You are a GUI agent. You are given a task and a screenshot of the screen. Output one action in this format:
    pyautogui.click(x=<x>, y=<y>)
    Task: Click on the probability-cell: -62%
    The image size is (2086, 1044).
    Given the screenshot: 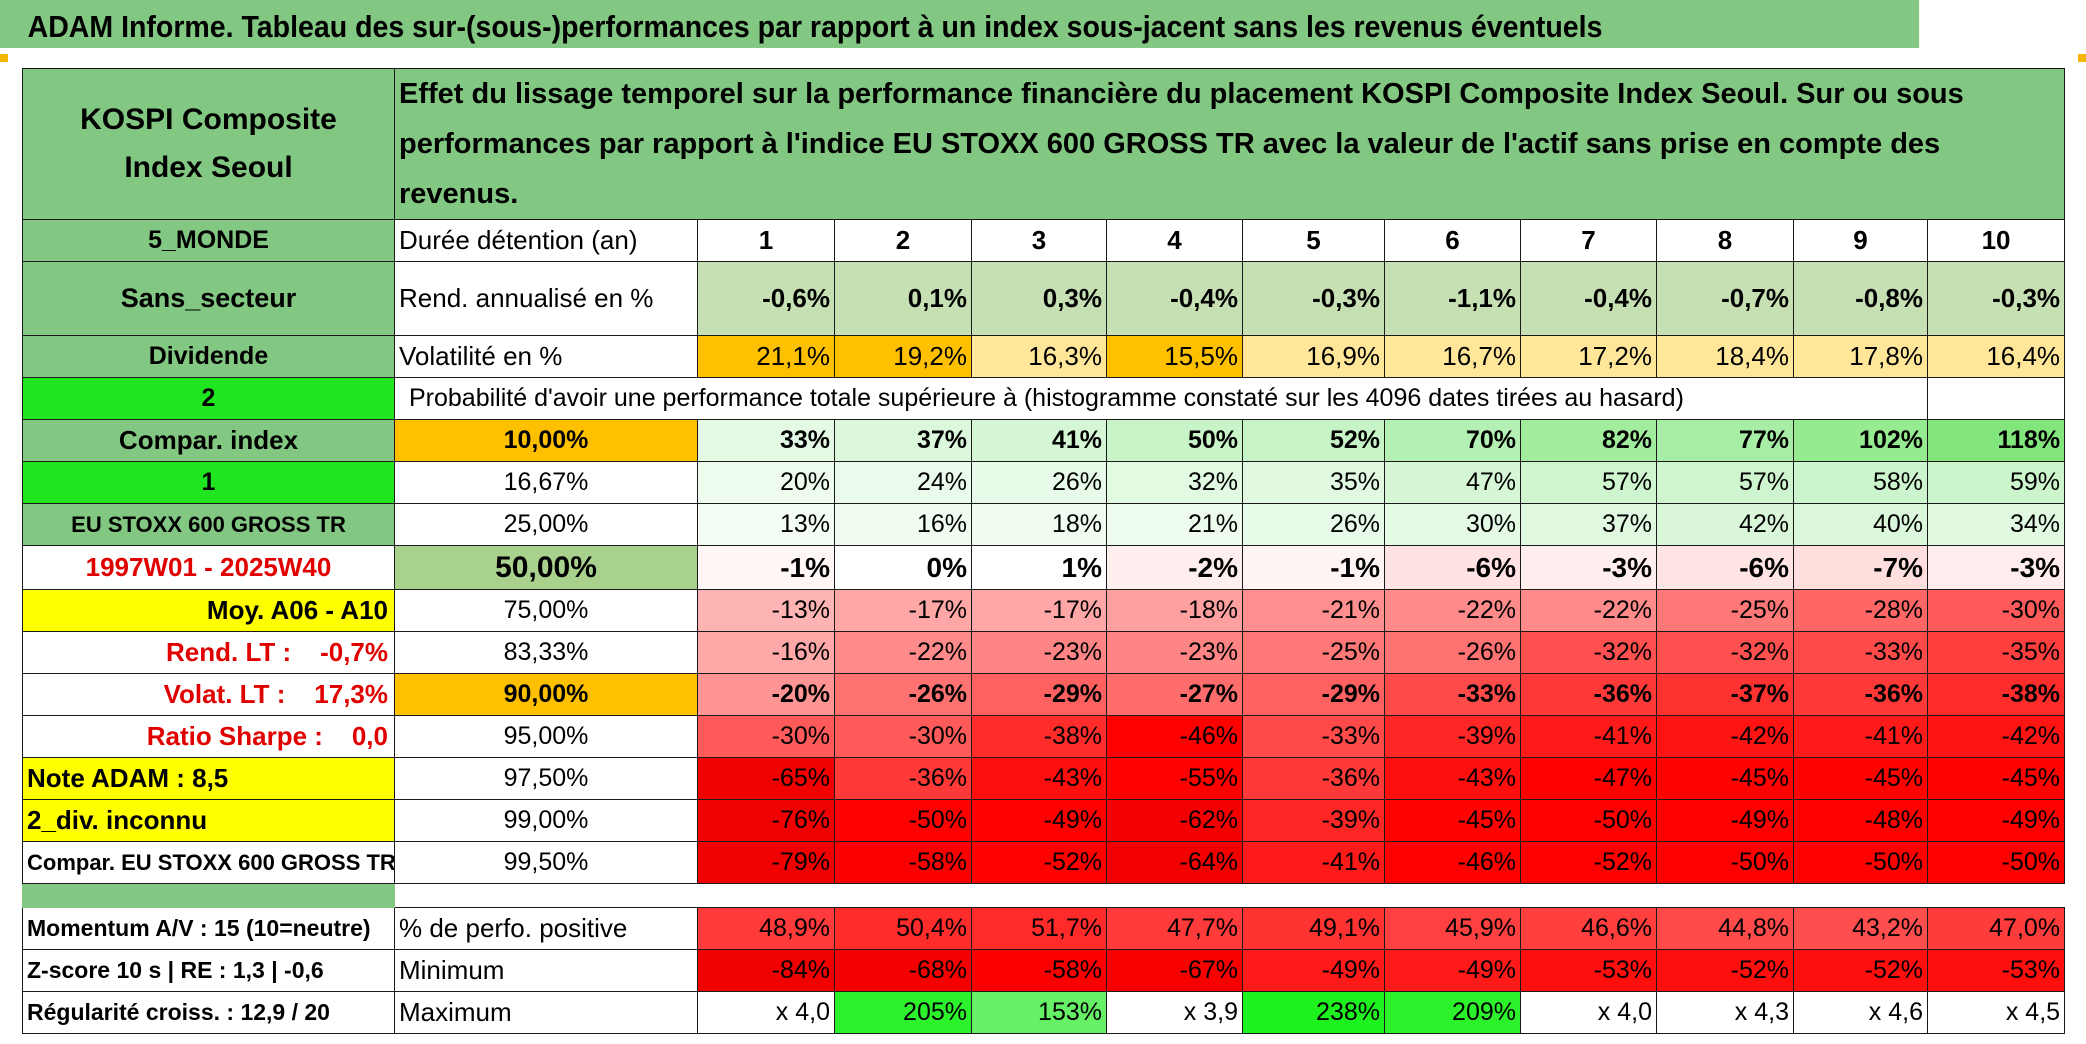 What is the action you would take?
    pyautogui.click(x=1174, y=820)
    